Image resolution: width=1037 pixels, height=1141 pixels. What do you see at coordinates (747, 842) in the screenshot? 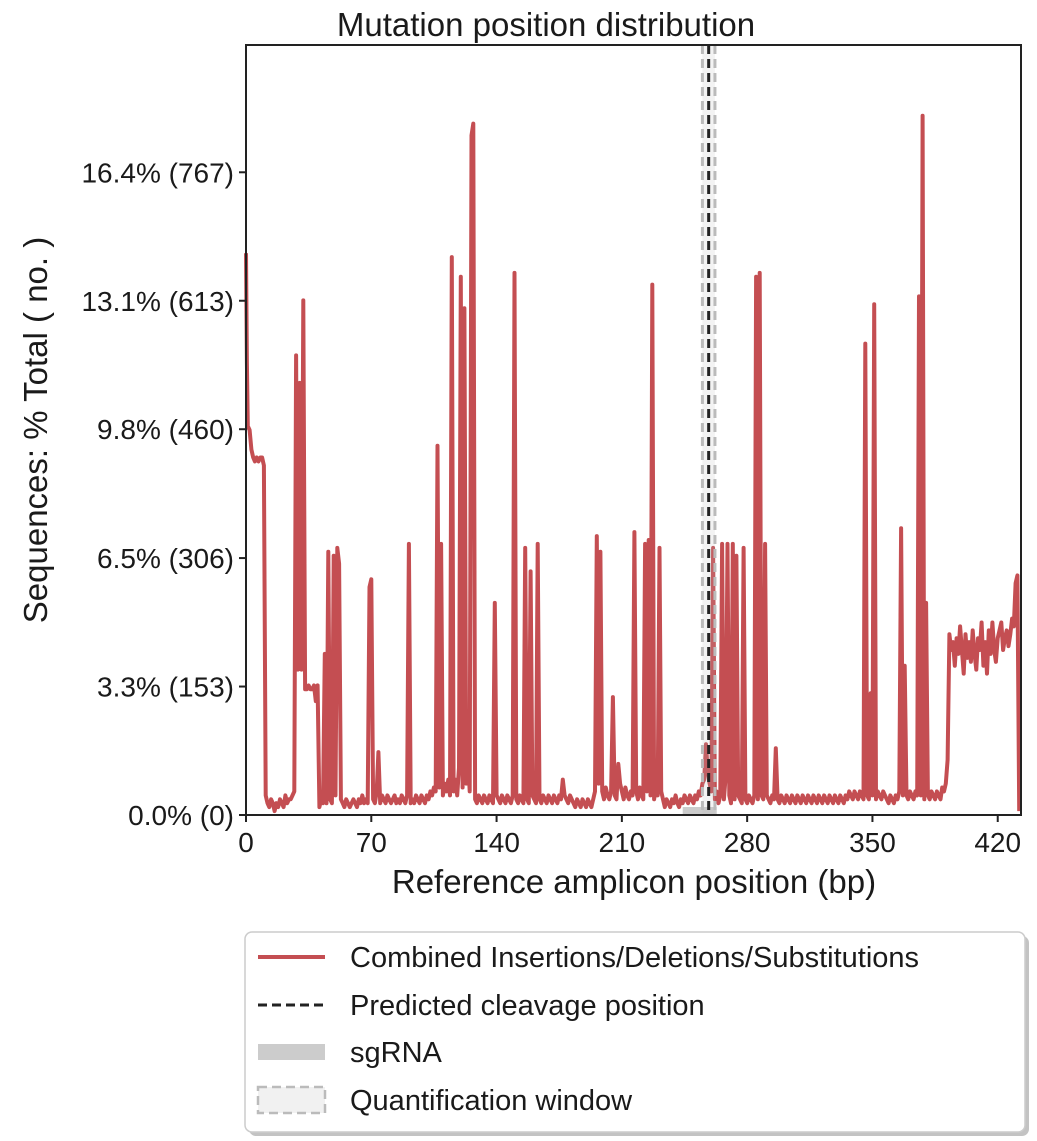
I see `x-tick-label: 280` at bounding box center [747, 842].